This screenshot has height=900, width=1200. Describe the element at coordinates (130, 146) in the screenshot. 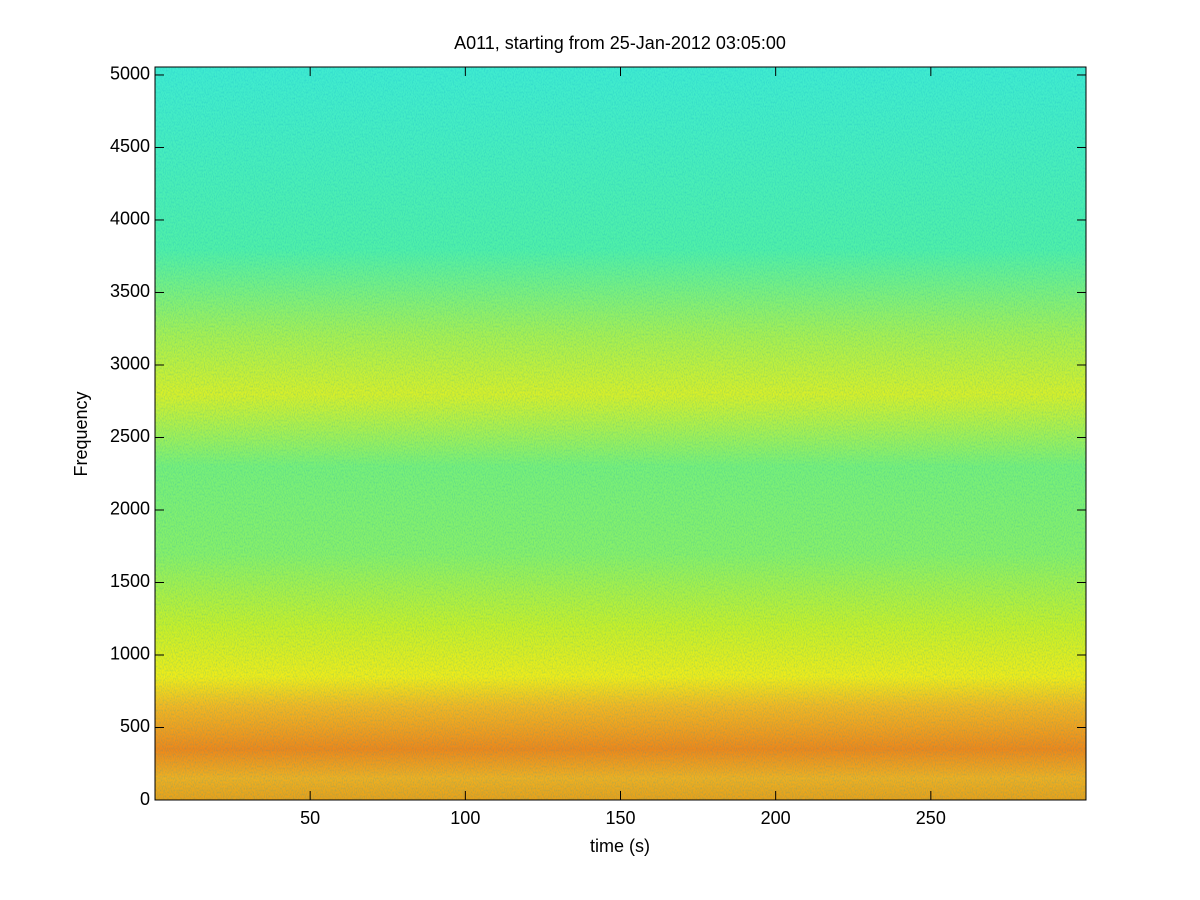

I see `y-tick-label: 4500` at that location.